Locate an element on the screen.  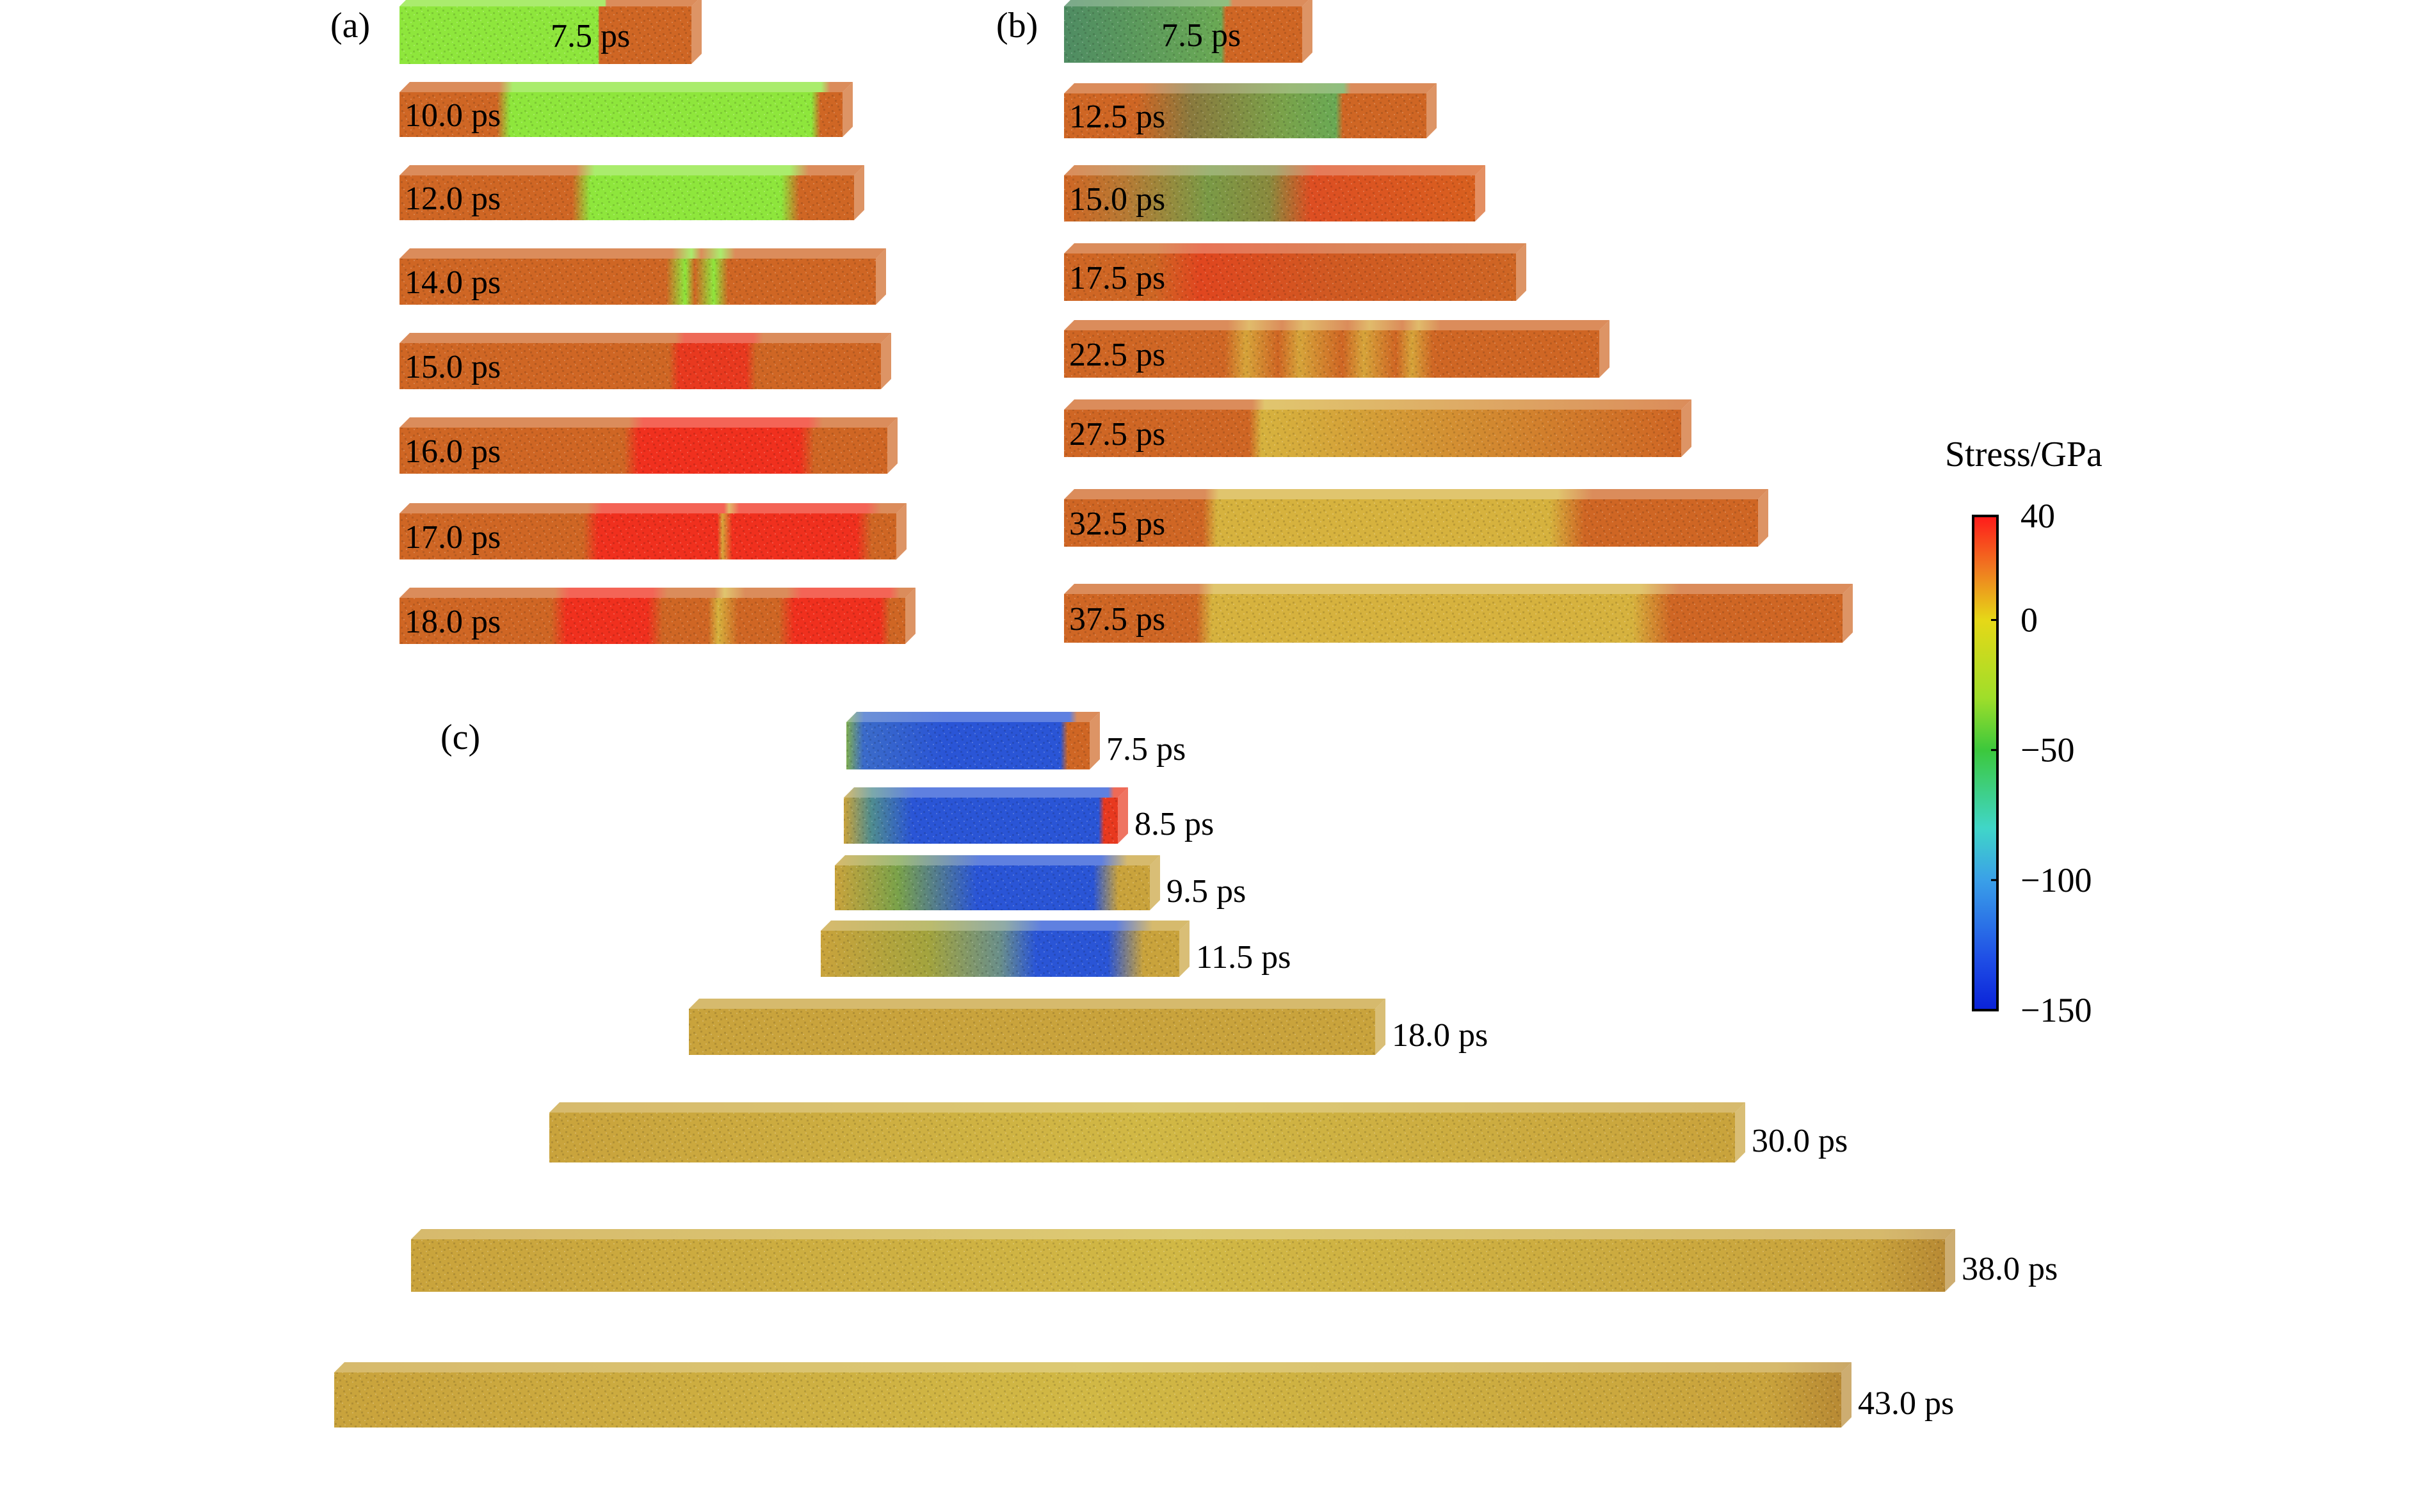
colorbar-tick-label: 40 is located at coordinates (2038, 516).